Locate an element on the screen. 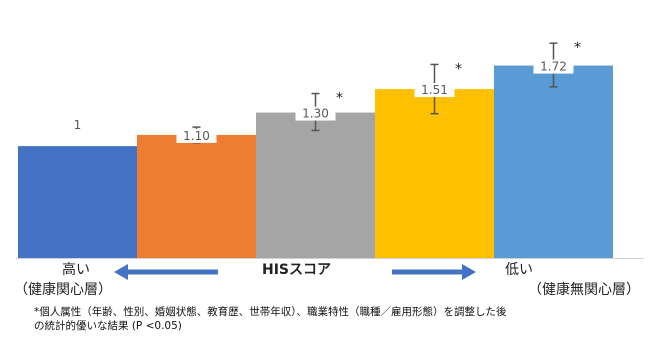 The width and height of the screenshot is (657, 342). left-arrow-icon is located at coordinates (166, 272).